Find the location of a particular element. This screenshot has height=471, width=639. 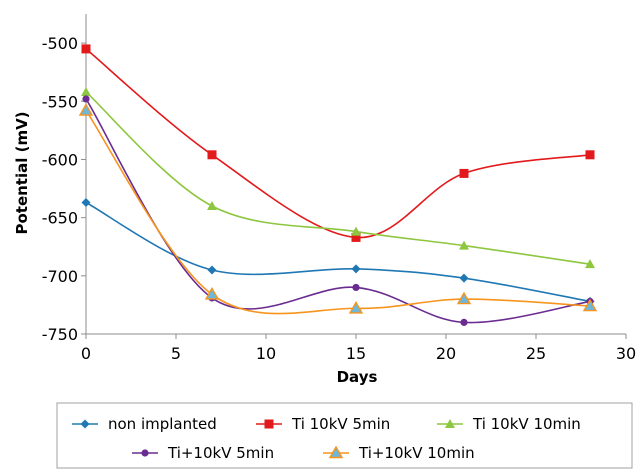

legend-entry: Ti 10kV 10min is located at coordinates (509, 424).